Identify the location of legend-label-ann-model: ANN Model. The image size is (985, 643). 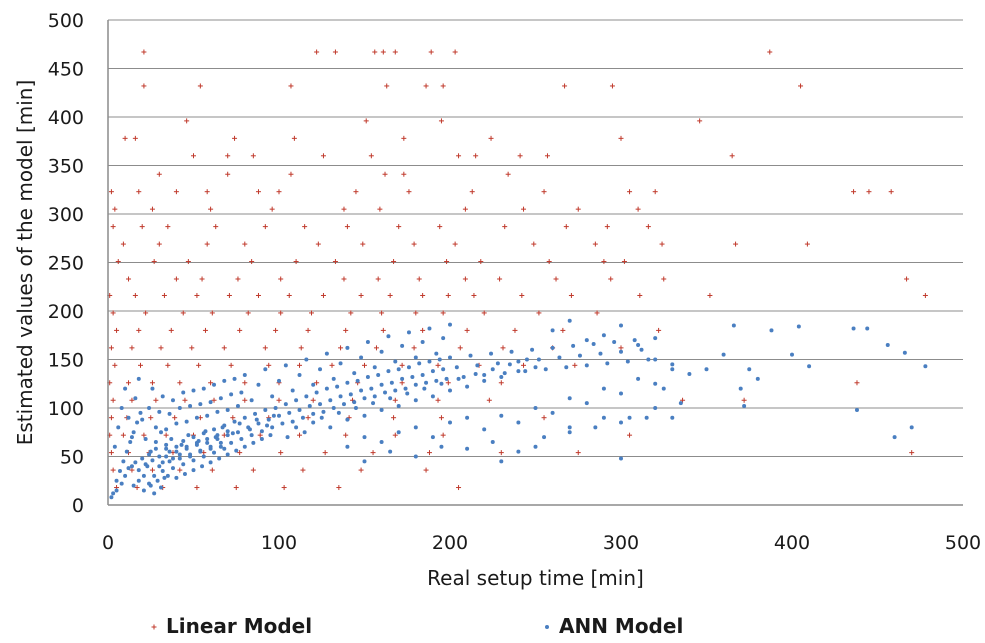
(621, 626).